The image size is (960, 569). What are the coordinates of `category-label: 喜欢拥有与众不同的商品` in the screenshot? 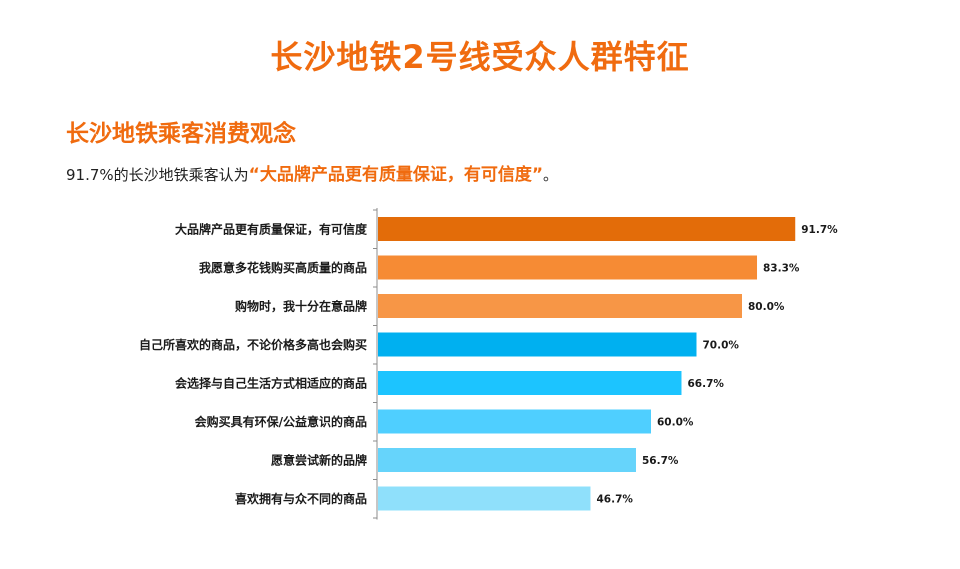 It's located at (301, 498).